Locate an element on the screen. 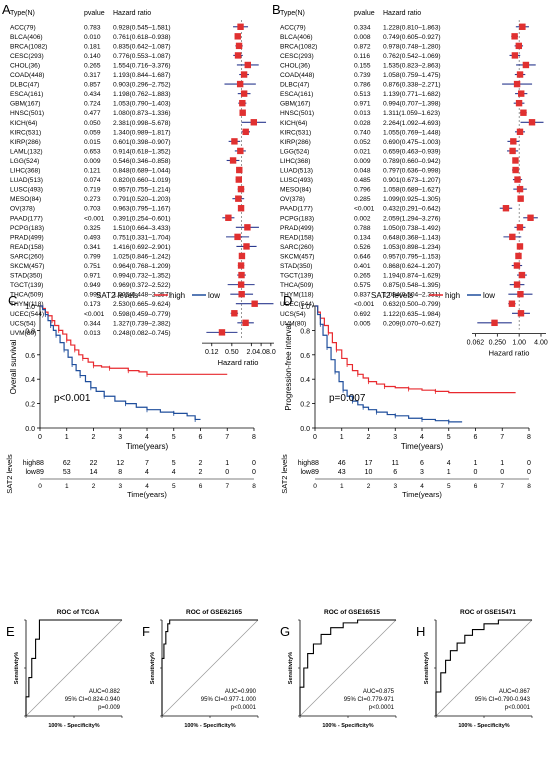  km-risk-x-tick-label: 1 is located at coordinates (67, 486).